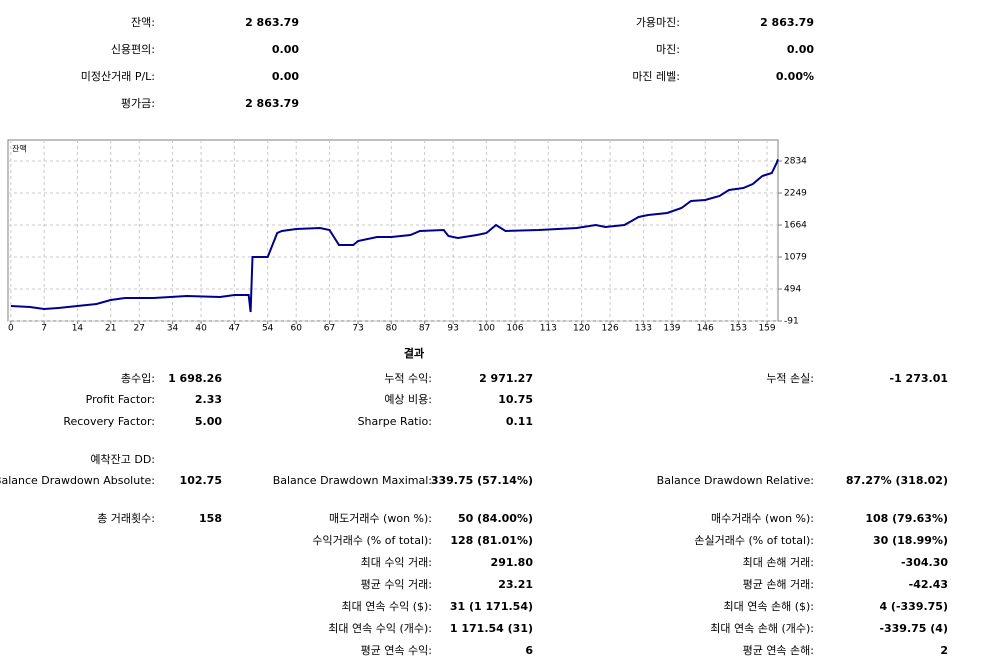 The height and width of the screenshot is (668, 982). I want to click on result-value: 30 (18.99%), so click(910, 540).